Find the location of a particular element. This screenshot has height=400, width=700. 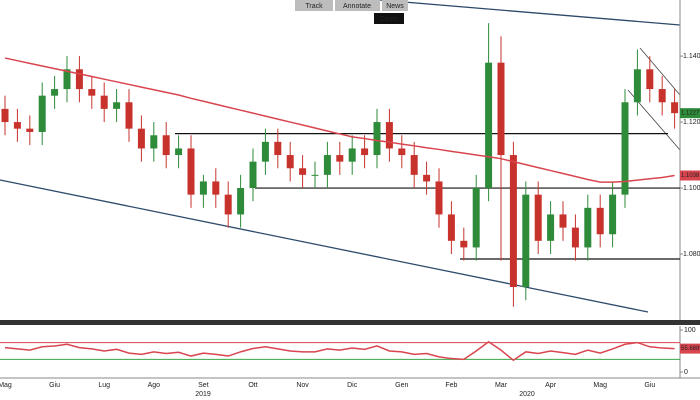

toolbar-label: Annotate is located at coordinates (357, 6).